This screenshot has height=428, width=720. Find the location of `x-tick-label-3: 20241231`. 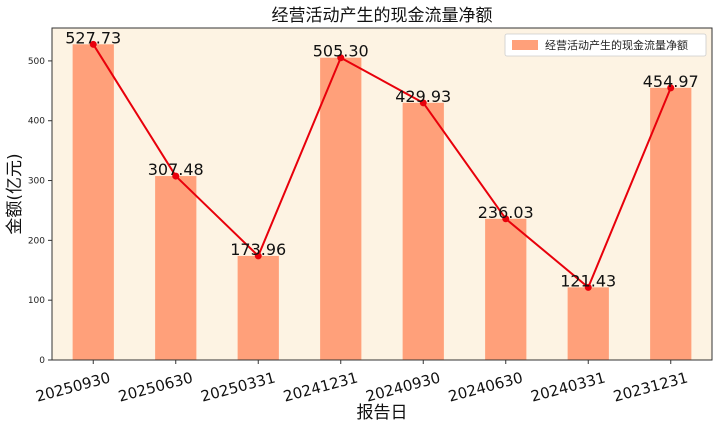

x-tick-label-3: 20241231 is located at coordinates (320, 386).